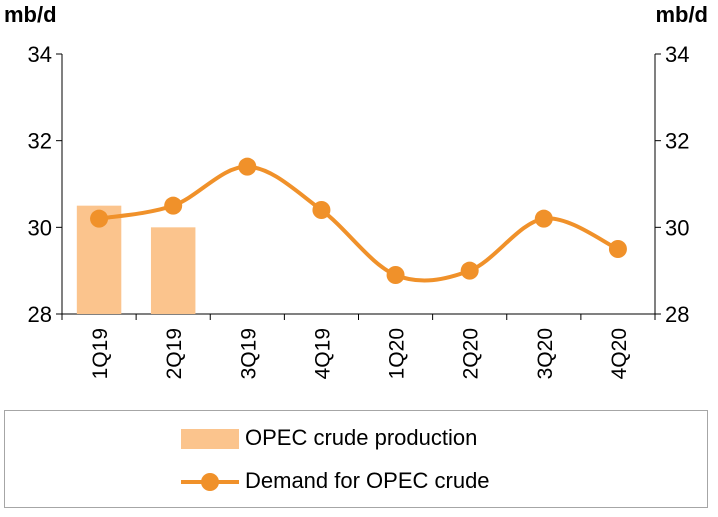 This screenshot has height=517, width=718. What do you see at coordinates (40, 314) in the screenshot?
I see `left-tick-label: 28` at bounding box center [40, 314].